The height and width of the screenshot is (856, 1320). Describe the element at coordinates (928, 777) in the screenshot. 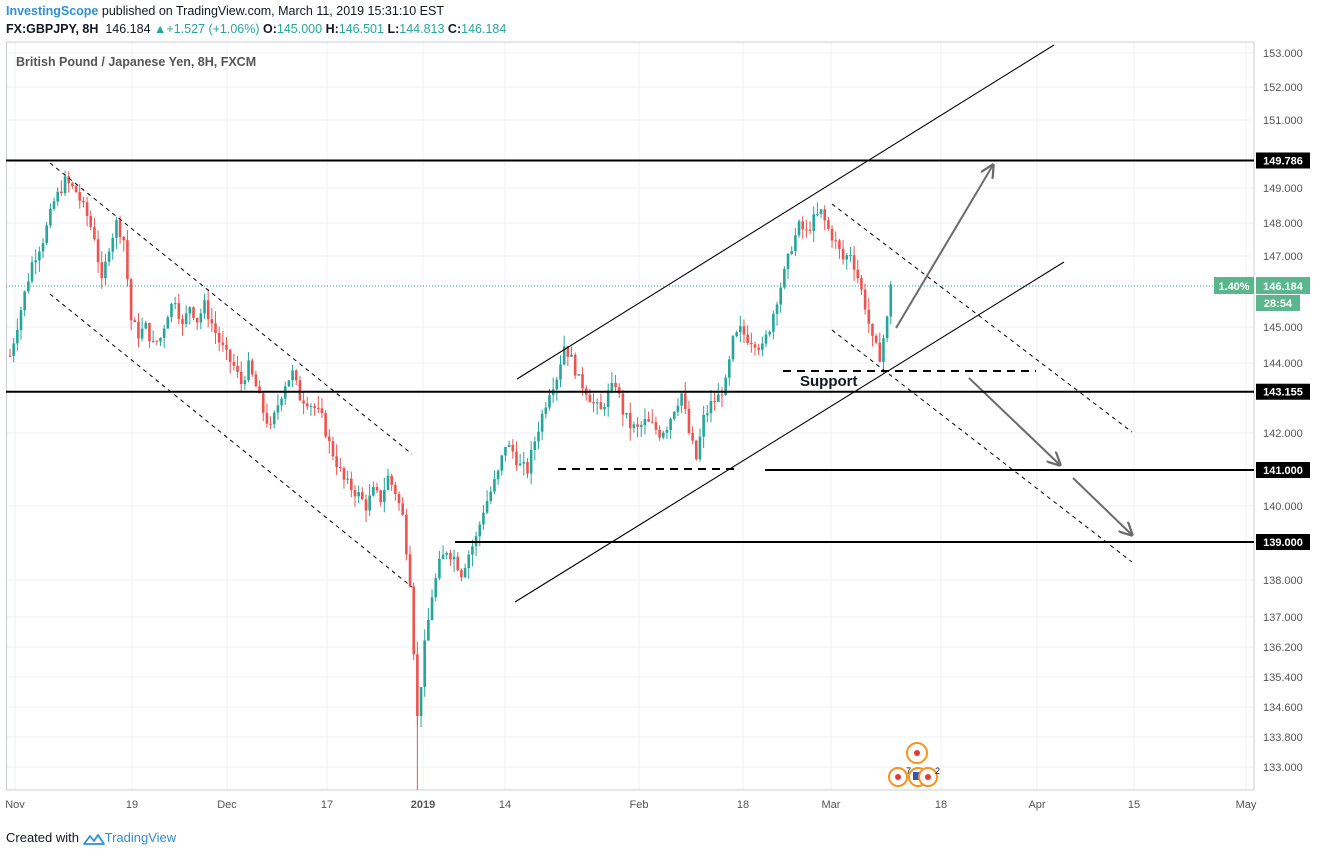

I see `event-dot-icon` at that location.